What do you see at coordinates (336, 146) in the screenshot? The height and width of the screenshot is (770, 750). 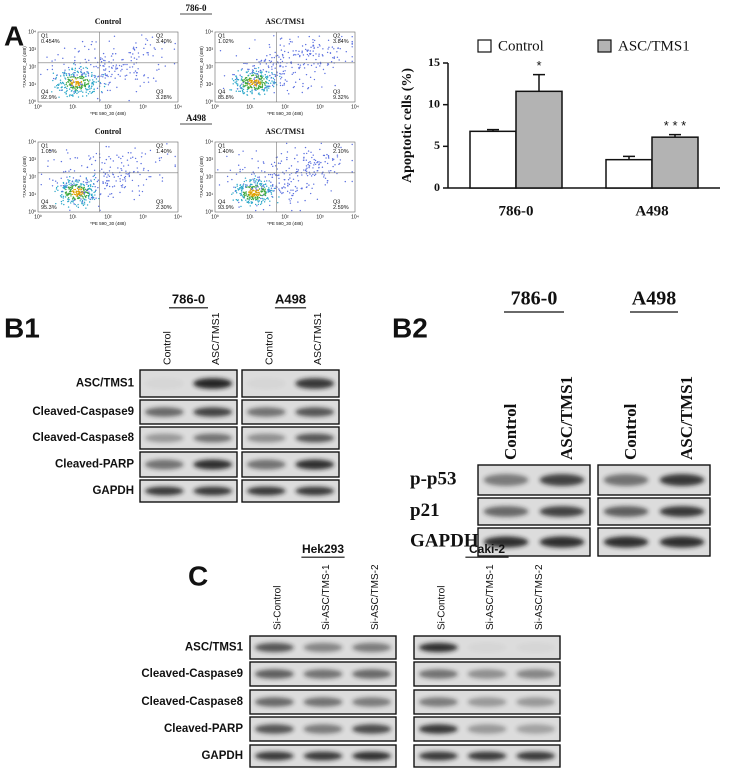 I see `quadrant-name: Q2` at bounding box center [336, 146].